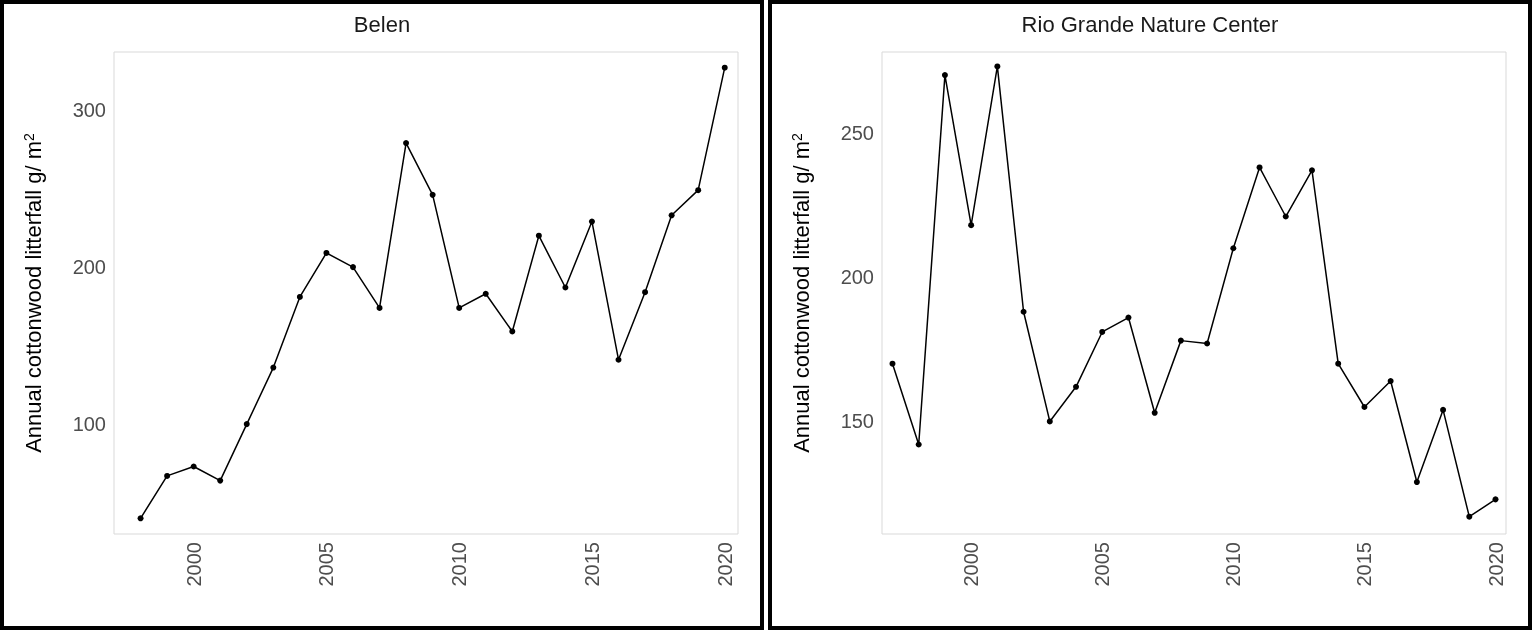 The height and width of the screenshot is (630, 1533). What do you see at coordinates (857, 132) in the screenshot?
I see `y-tick-label: 250` at bounding box center [857, 132].